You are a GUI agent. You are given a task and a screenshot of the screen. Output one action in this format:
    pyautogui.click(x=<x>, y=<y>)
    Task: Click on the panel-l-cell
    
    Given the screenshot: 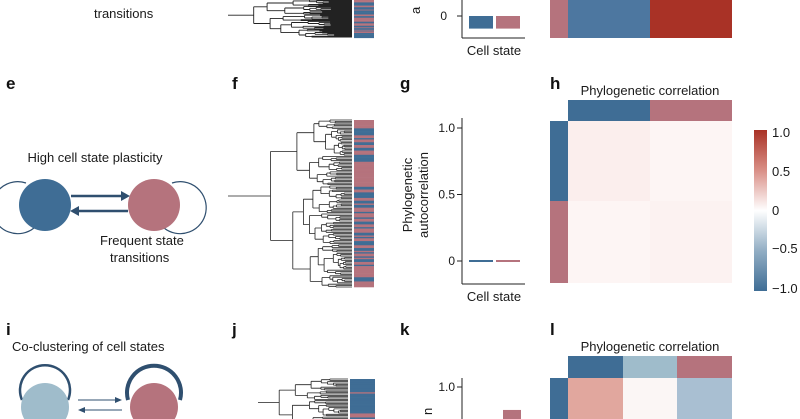 What is the action you would take?
    pyautogui.click(x=704, y=398)
    